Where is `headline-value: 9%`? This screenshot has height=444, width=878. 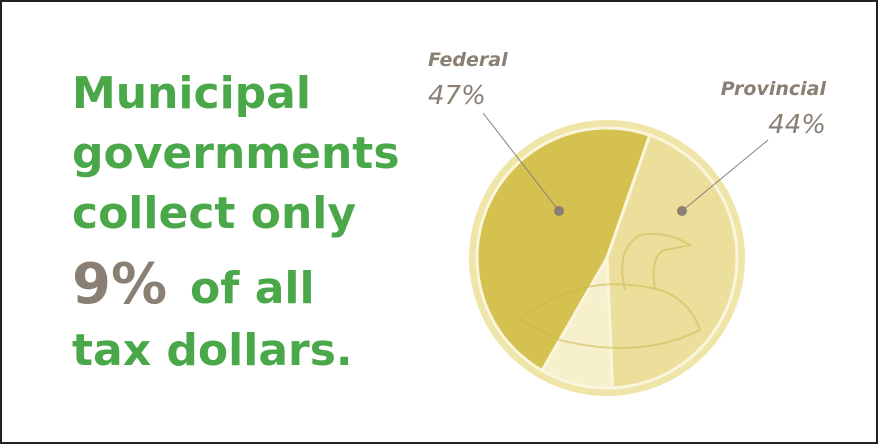
headline-value: 9% is located at coordinates (119, 284).